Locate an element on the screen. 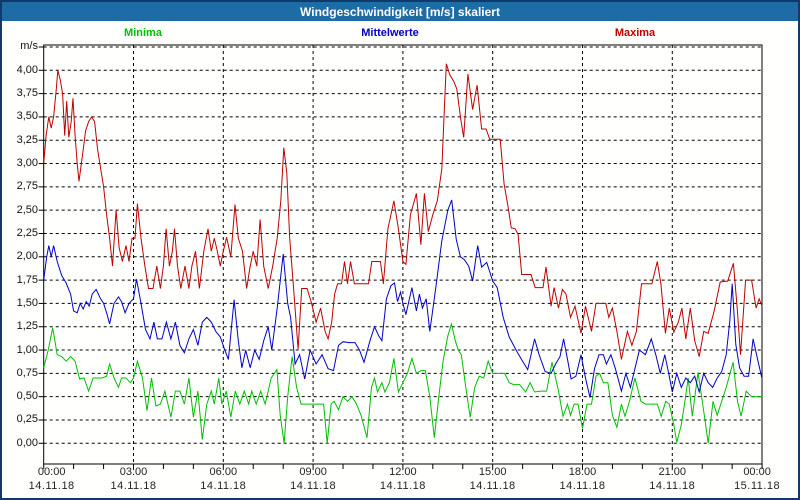 Image resolution: width=800 pixels, height=500 pixels. y-tick-label: 0,25 is located at coordinates (27, 419).